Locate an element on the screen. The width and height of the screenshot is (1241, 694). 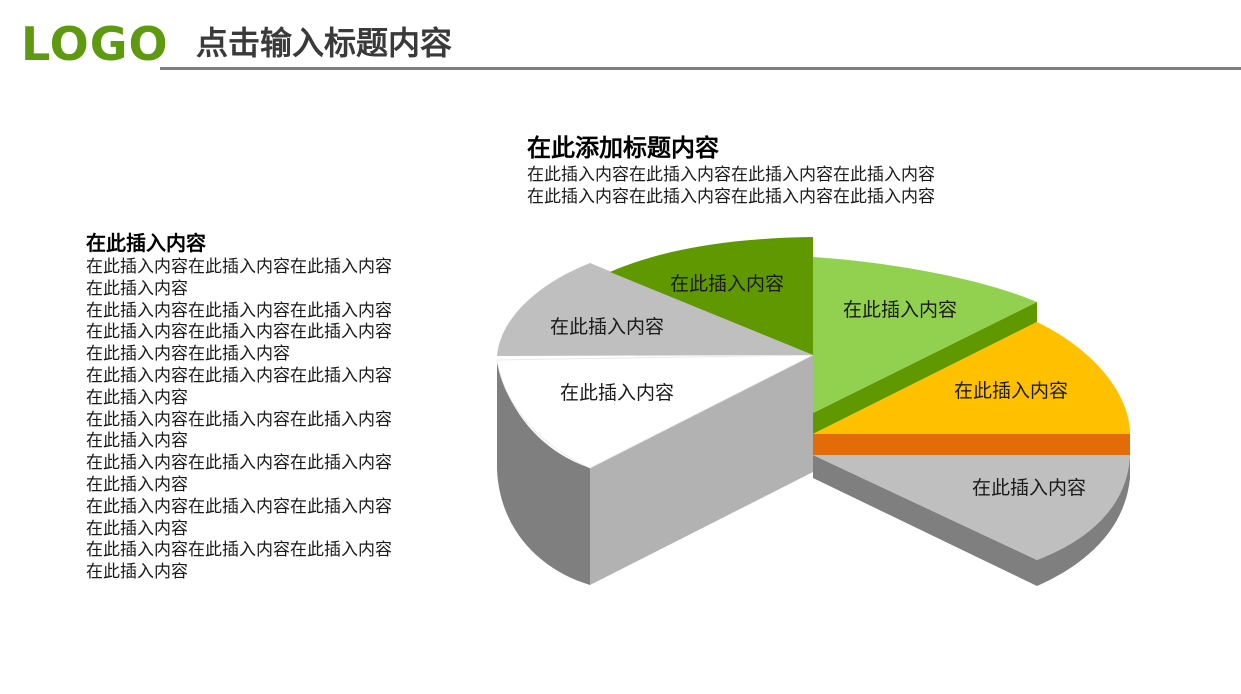
yellow-slice is located at coordinates (971, 378).